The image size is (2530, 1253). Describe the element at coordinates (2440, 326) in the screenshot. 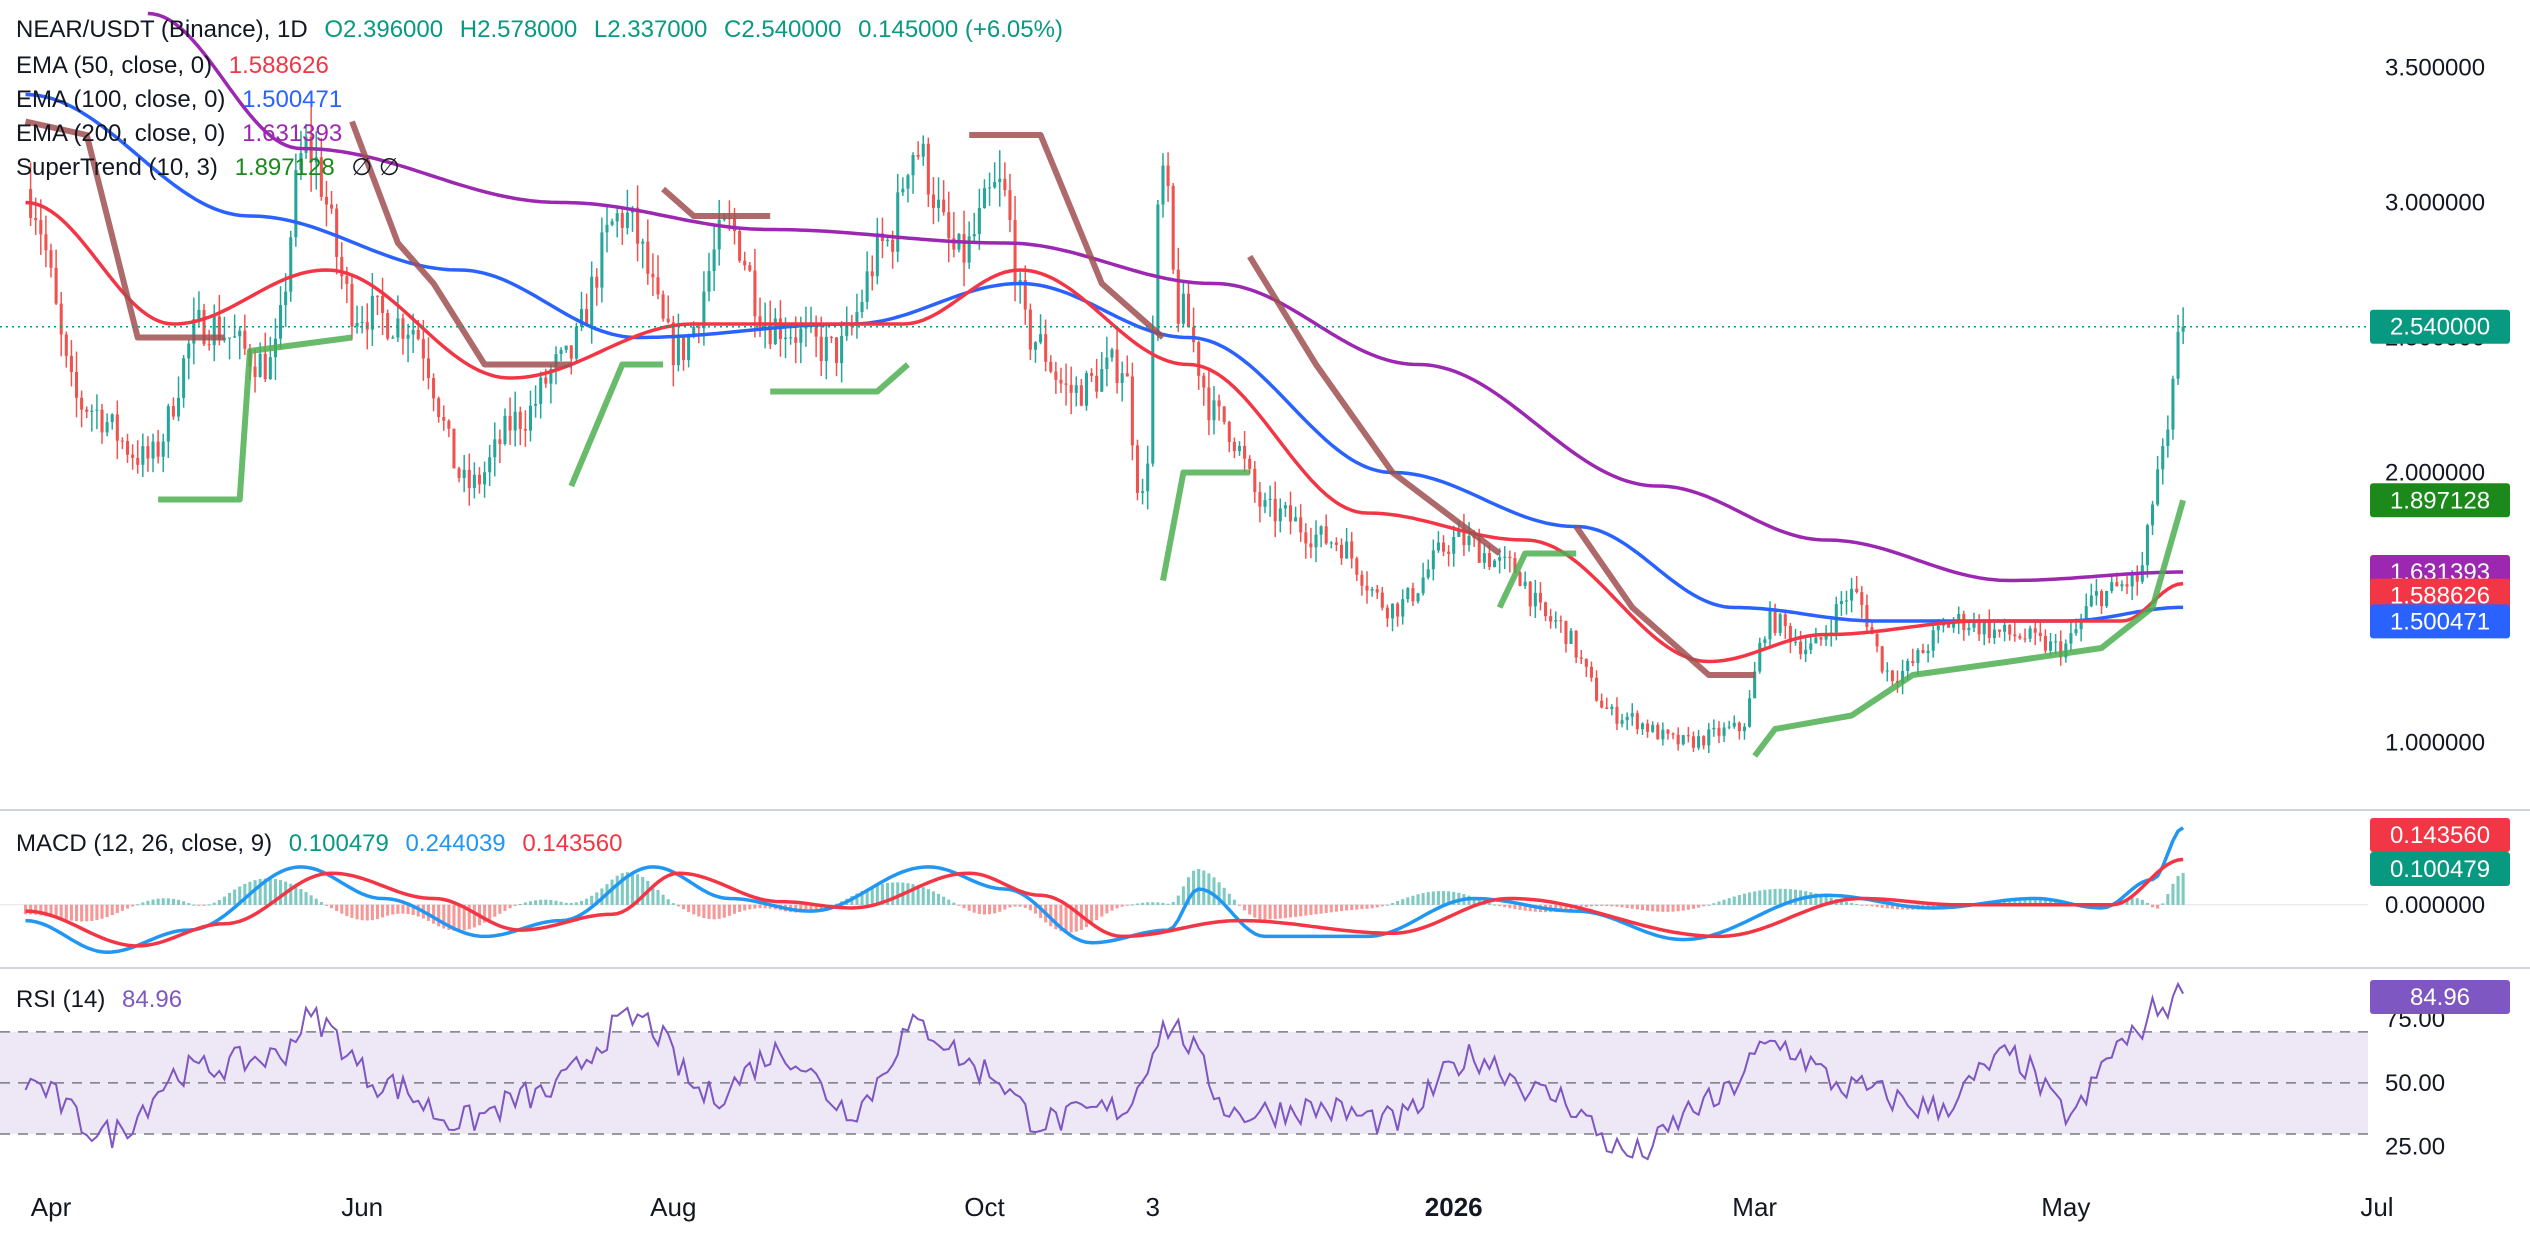

I see `close-price-tag: 2.540000` at that location.